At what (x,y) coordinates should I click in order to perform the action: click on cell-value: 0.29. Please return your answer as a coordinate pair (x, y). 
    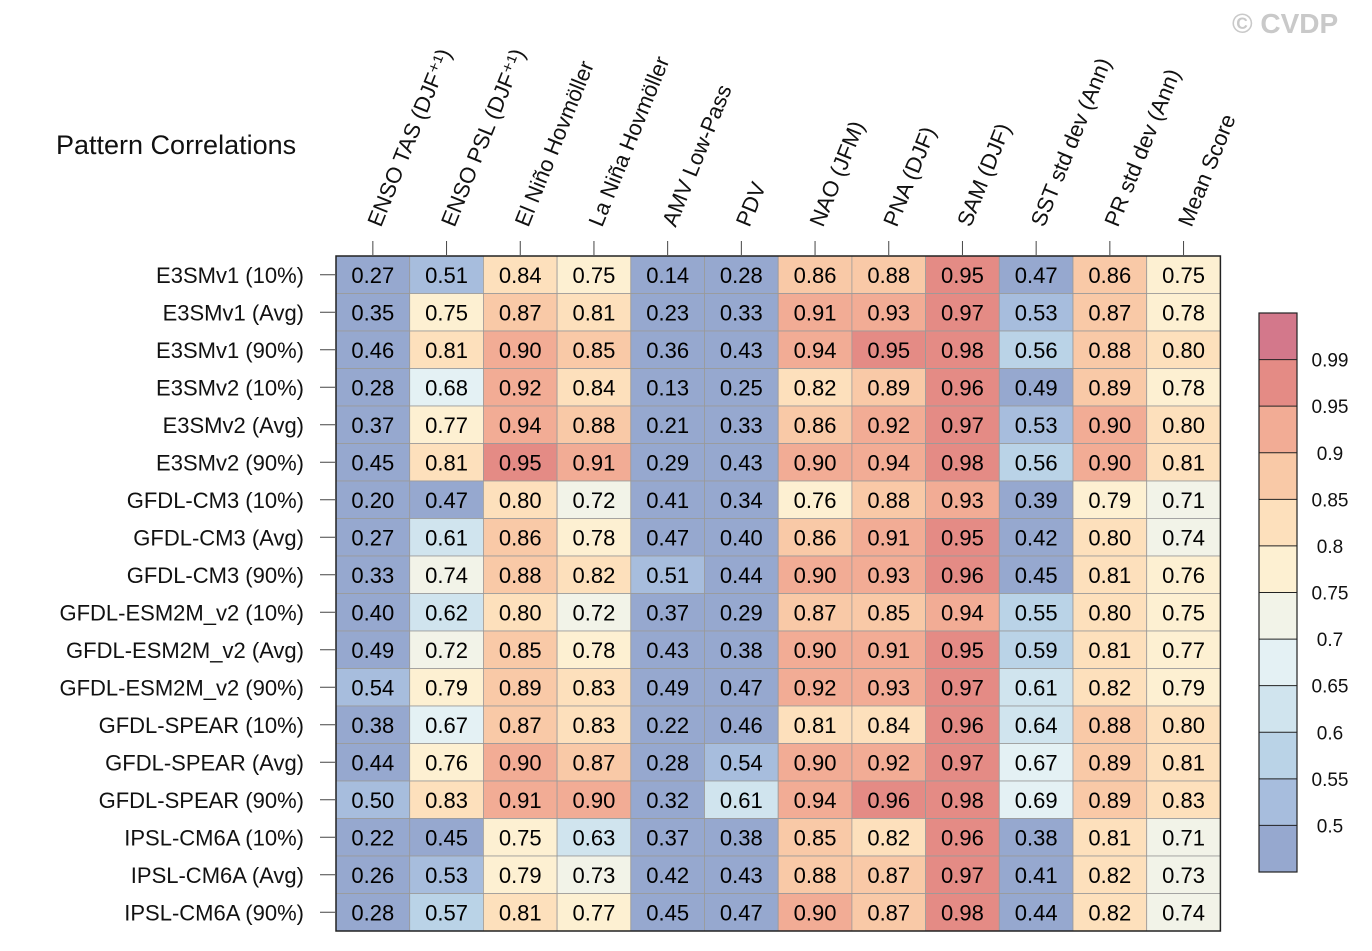
    Looking at the image, I should click on (741, 612).